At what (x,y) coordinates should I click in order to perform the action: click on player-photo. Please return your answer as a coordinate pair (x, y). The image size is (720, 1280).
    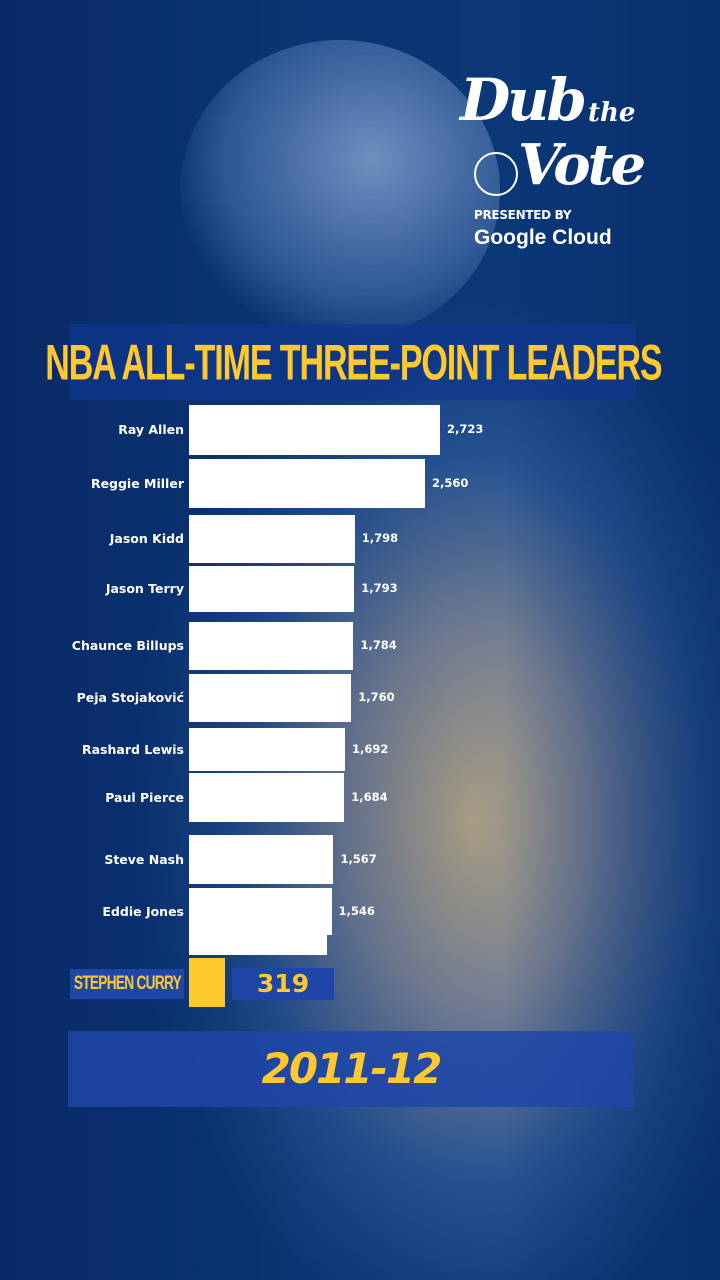
    Looking at the image, I should click on (340, 190).